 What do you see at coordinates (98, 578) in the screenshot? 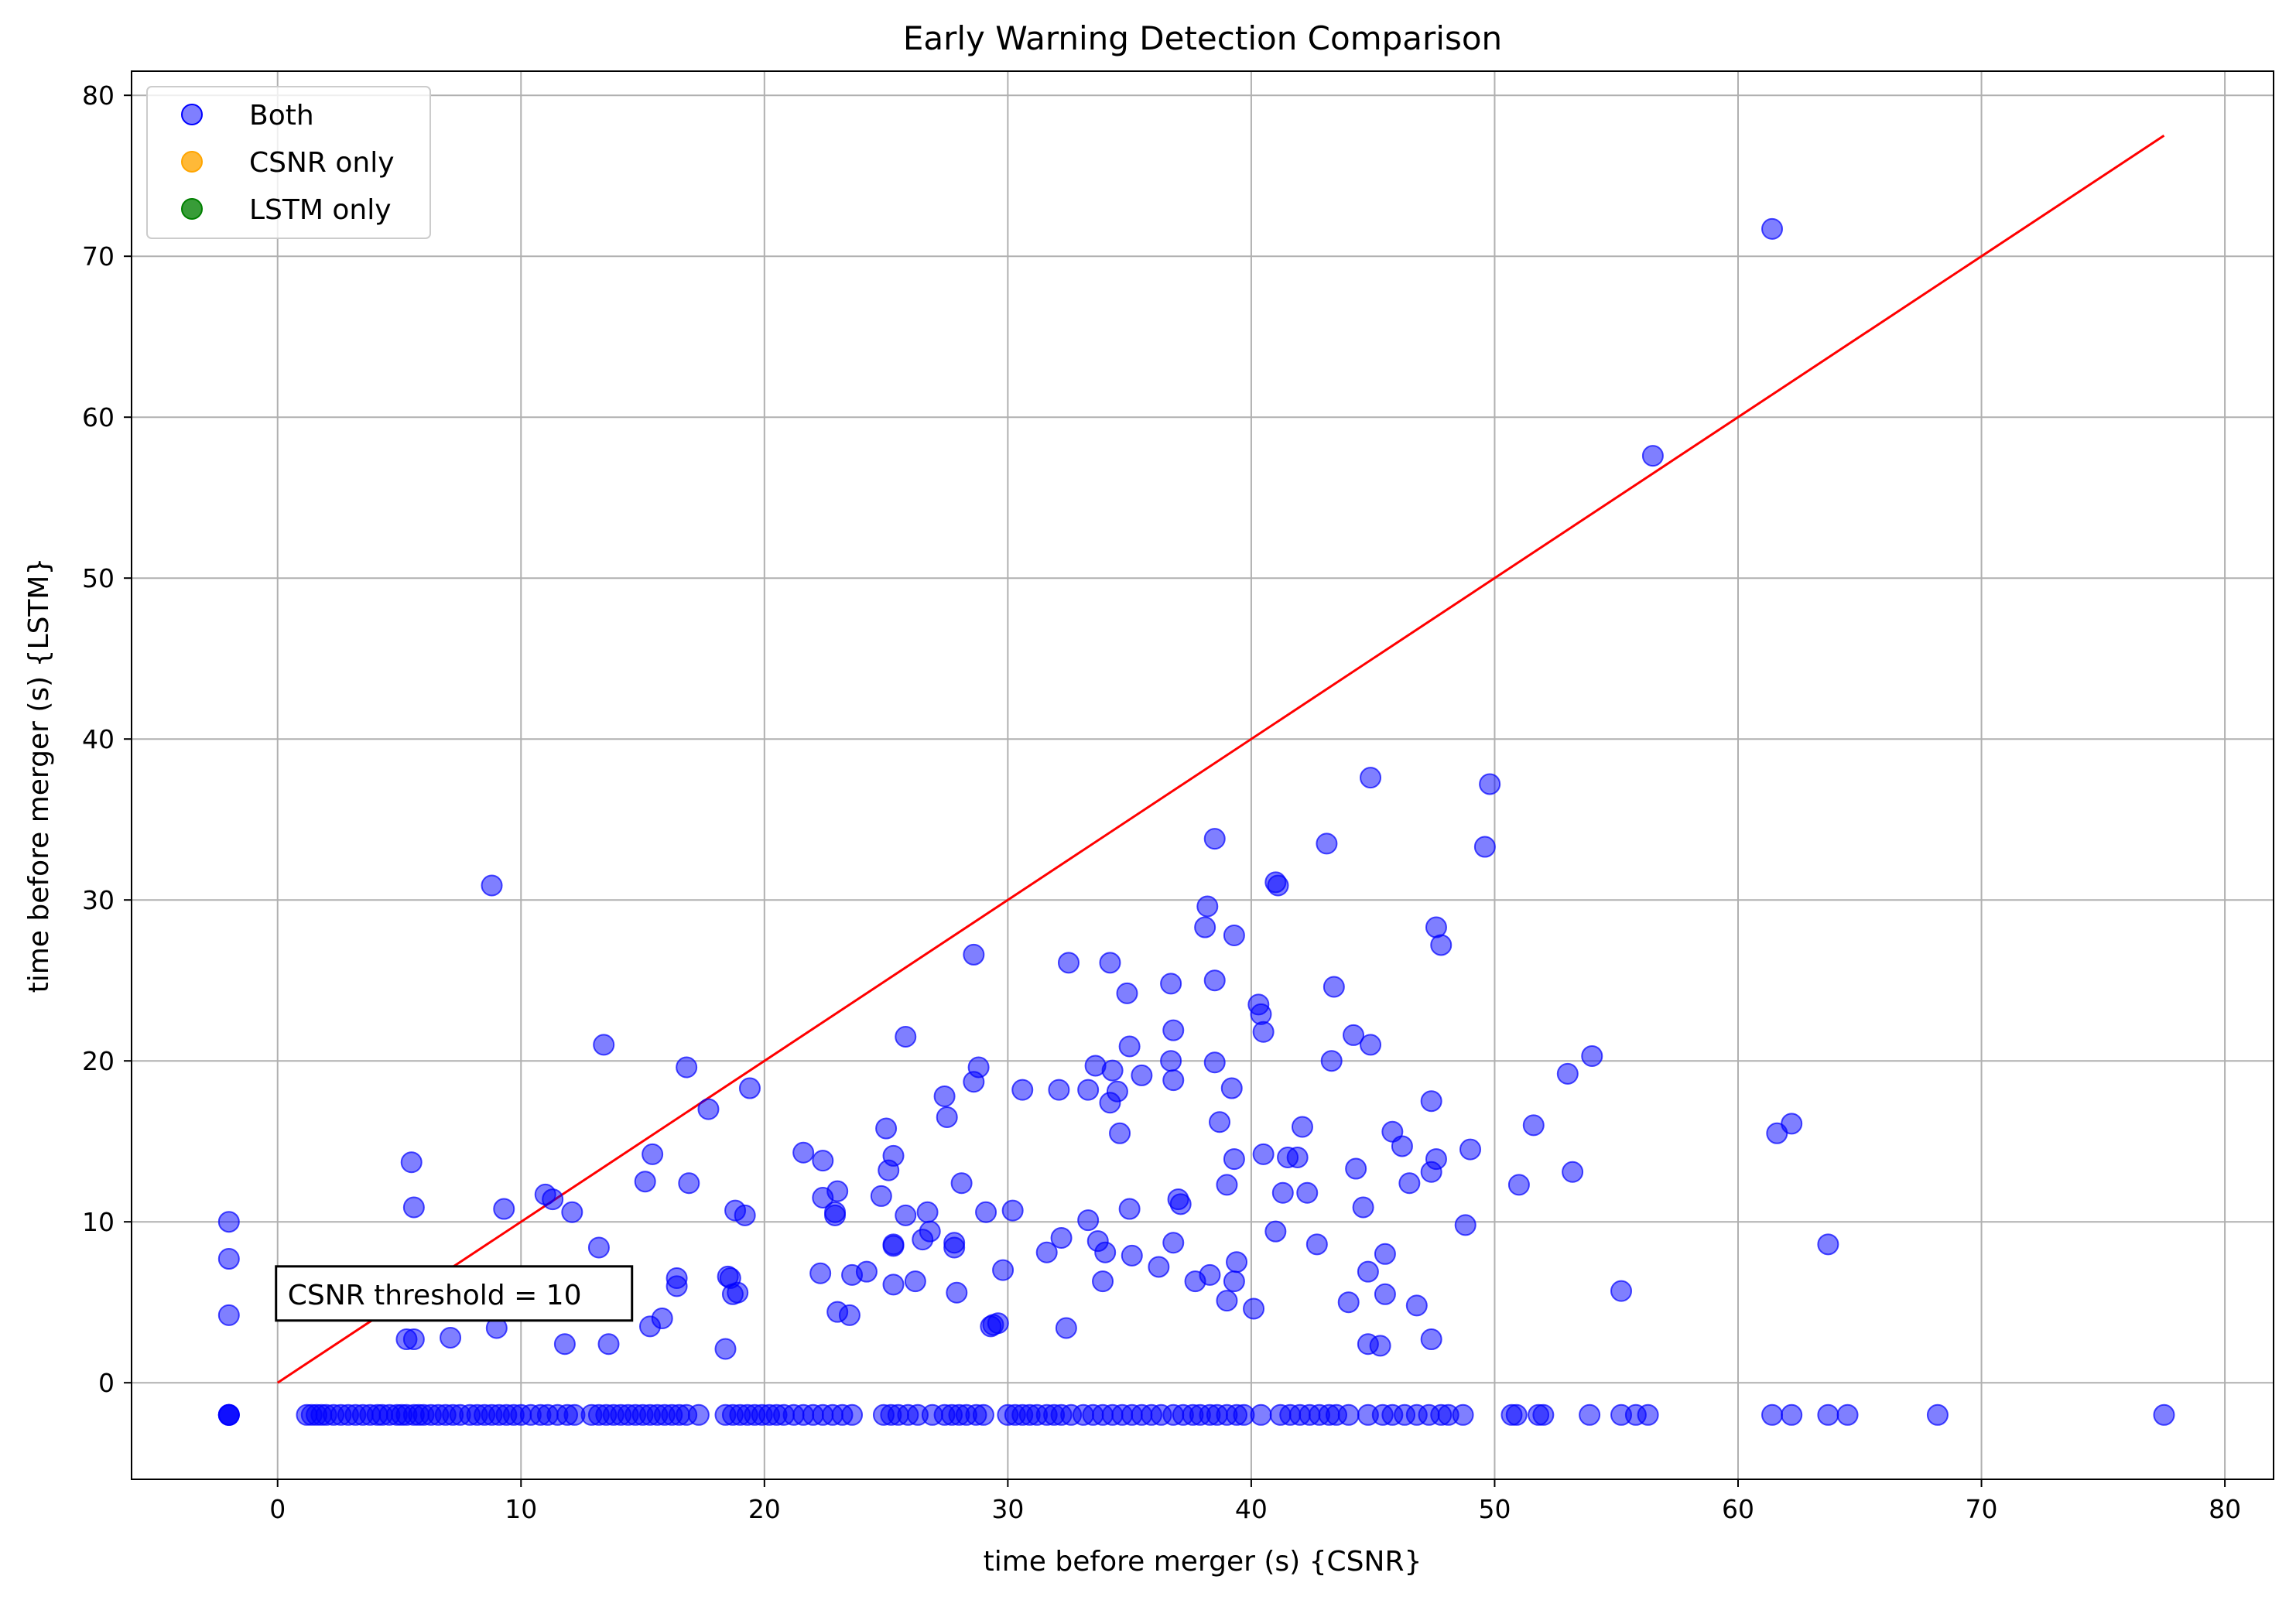
I see `y-tick-label: 50` at bounding box center [98, 578].